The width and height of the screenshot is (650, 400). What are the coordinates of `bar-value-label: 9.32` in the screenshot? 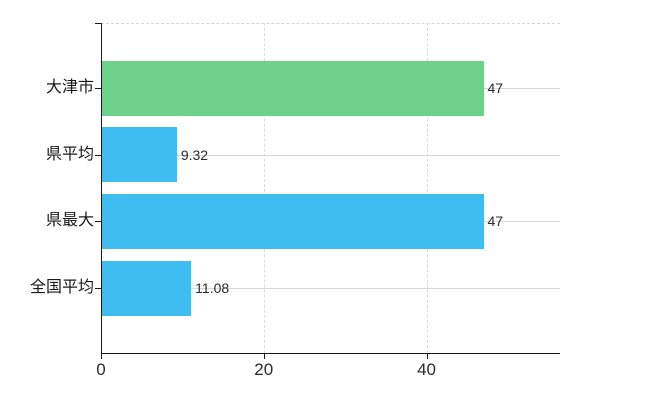 It's located at (194, 154).